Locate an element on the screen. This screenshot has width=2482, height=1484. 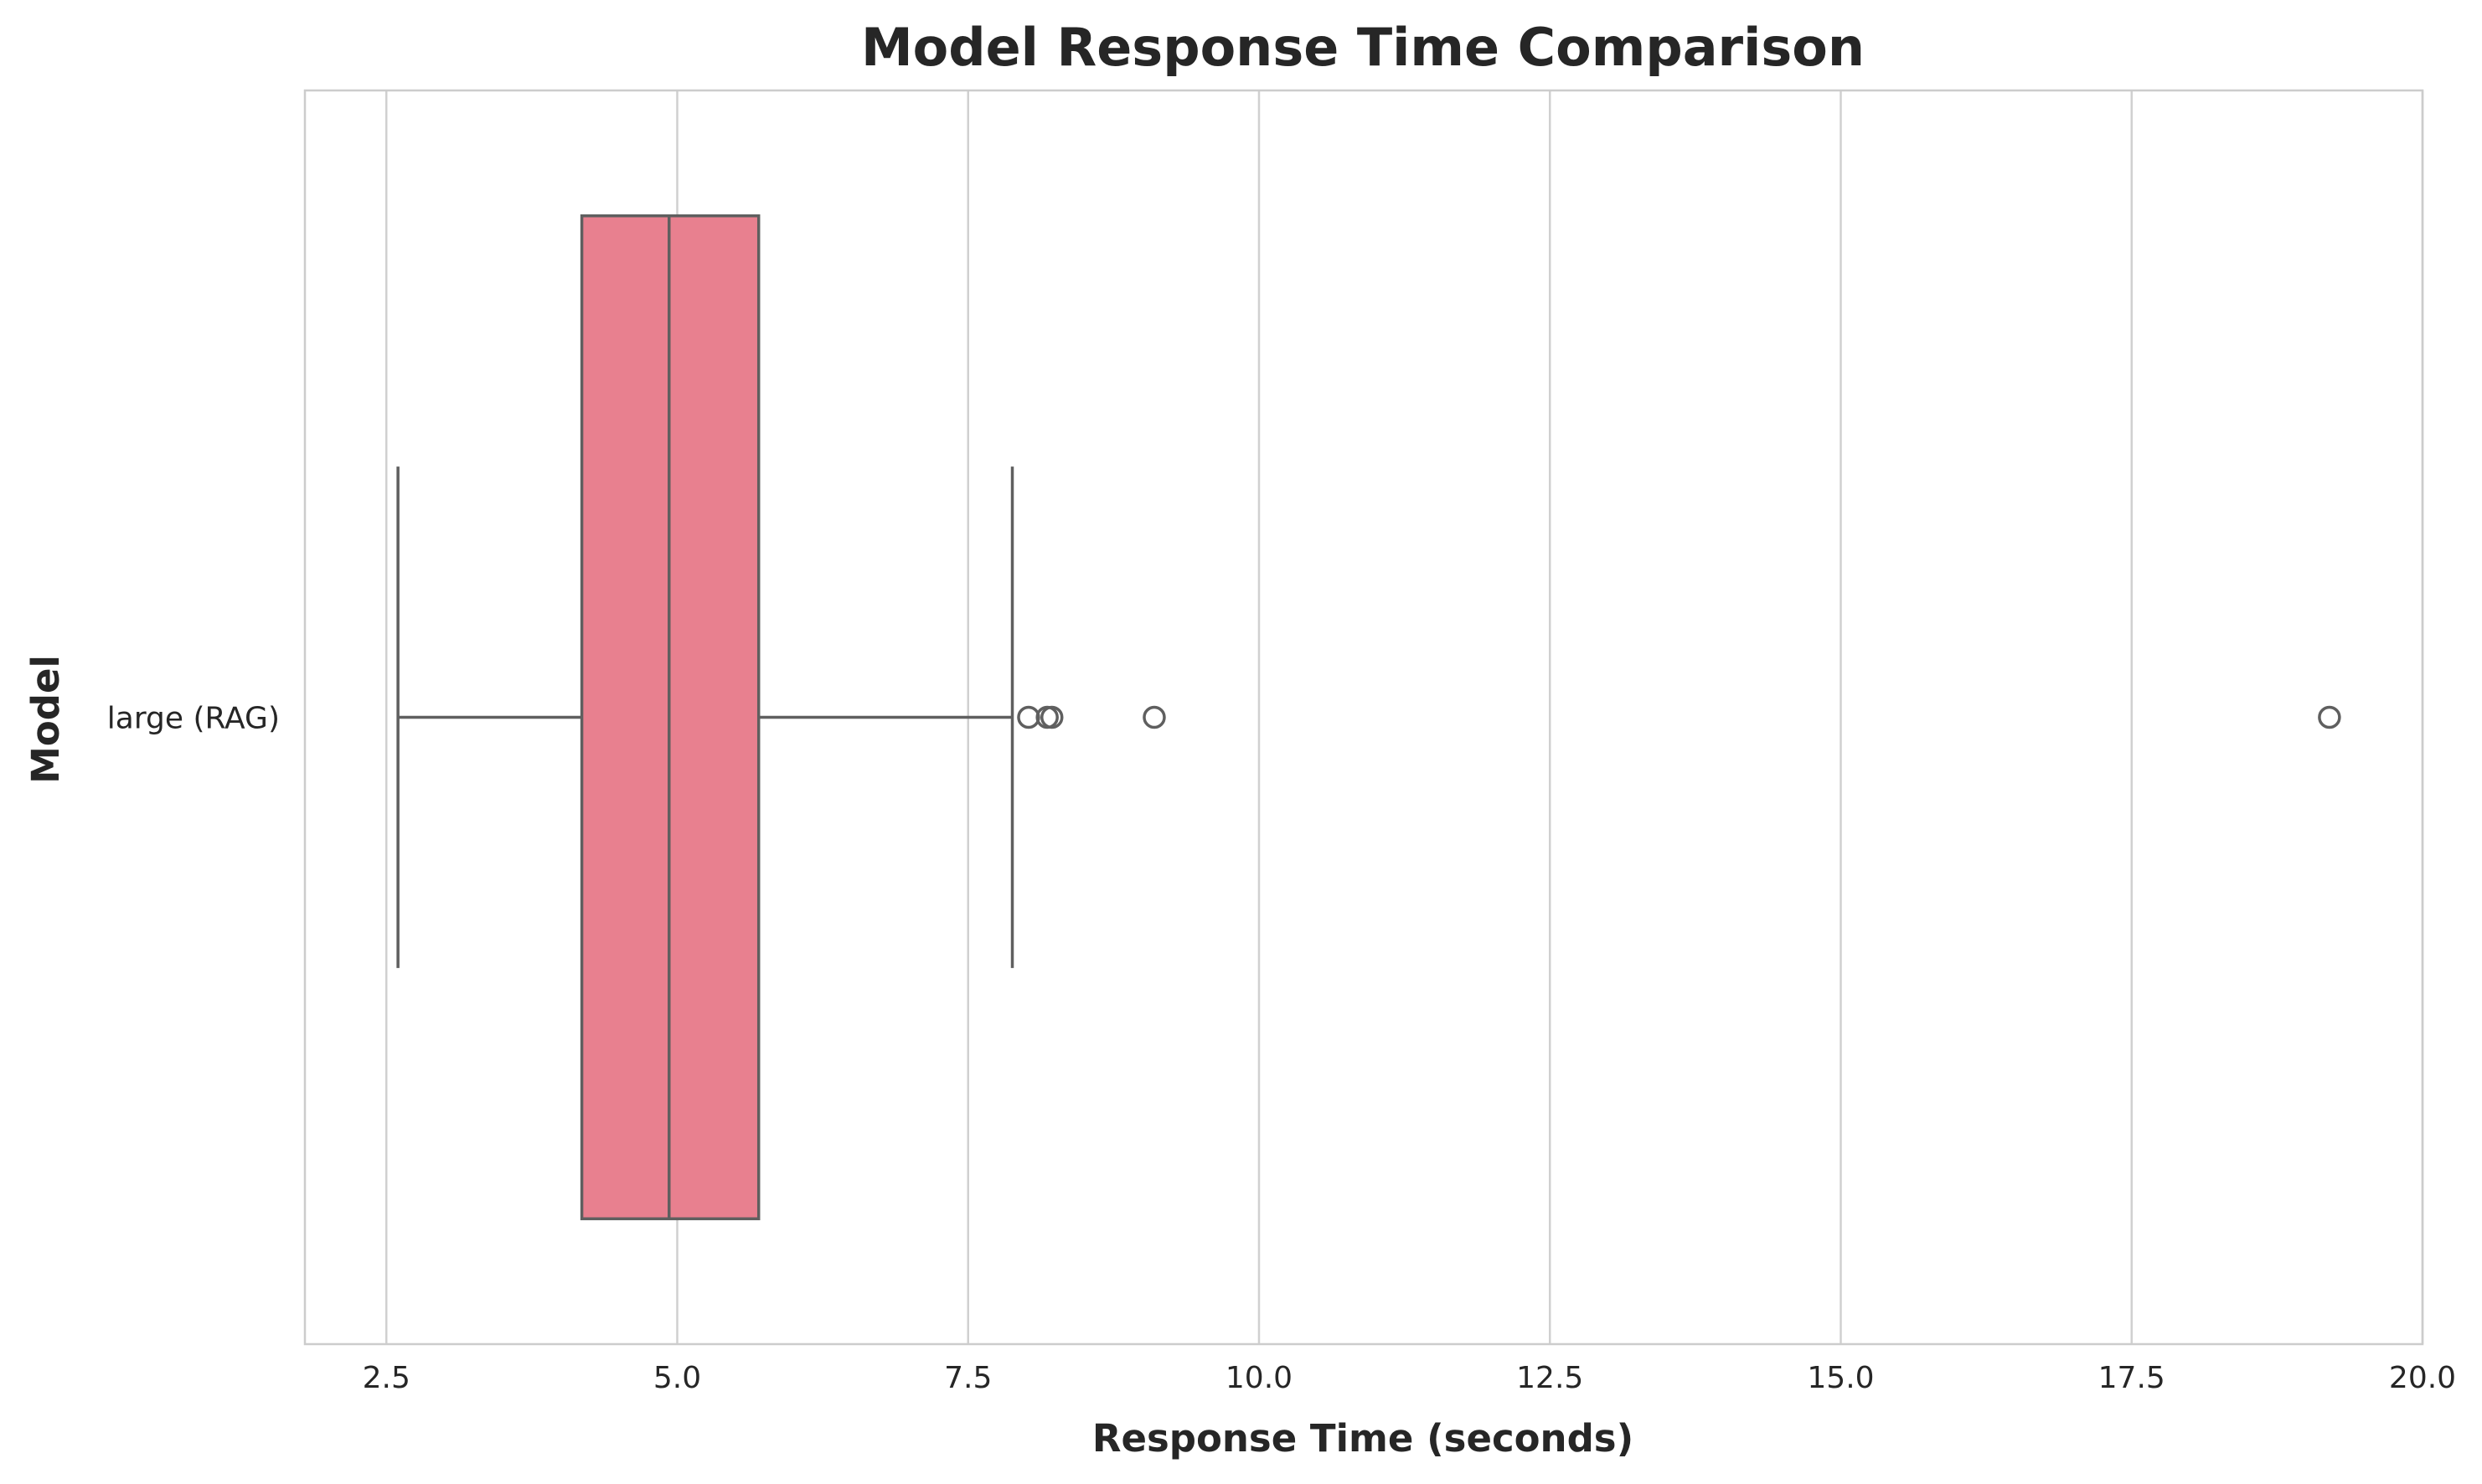
x-axis-ticks: 2.5 5.0 7.5 10.0 12.5 15.0 17.5 20.0 is located at coordinates (1409, 1378).